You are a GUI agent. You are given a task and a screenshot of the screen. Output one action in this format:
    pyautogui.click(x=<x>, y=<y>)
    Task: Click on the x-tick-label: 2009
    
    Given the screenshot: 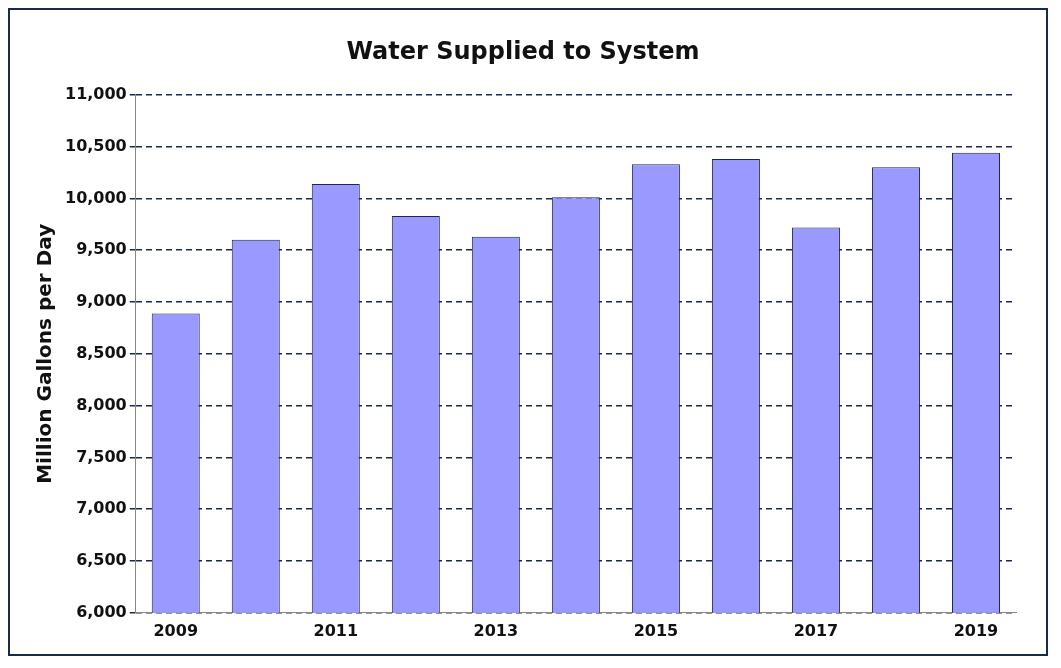 What is the action you would take?
    pyautogui.click(x=176, y=630)
    